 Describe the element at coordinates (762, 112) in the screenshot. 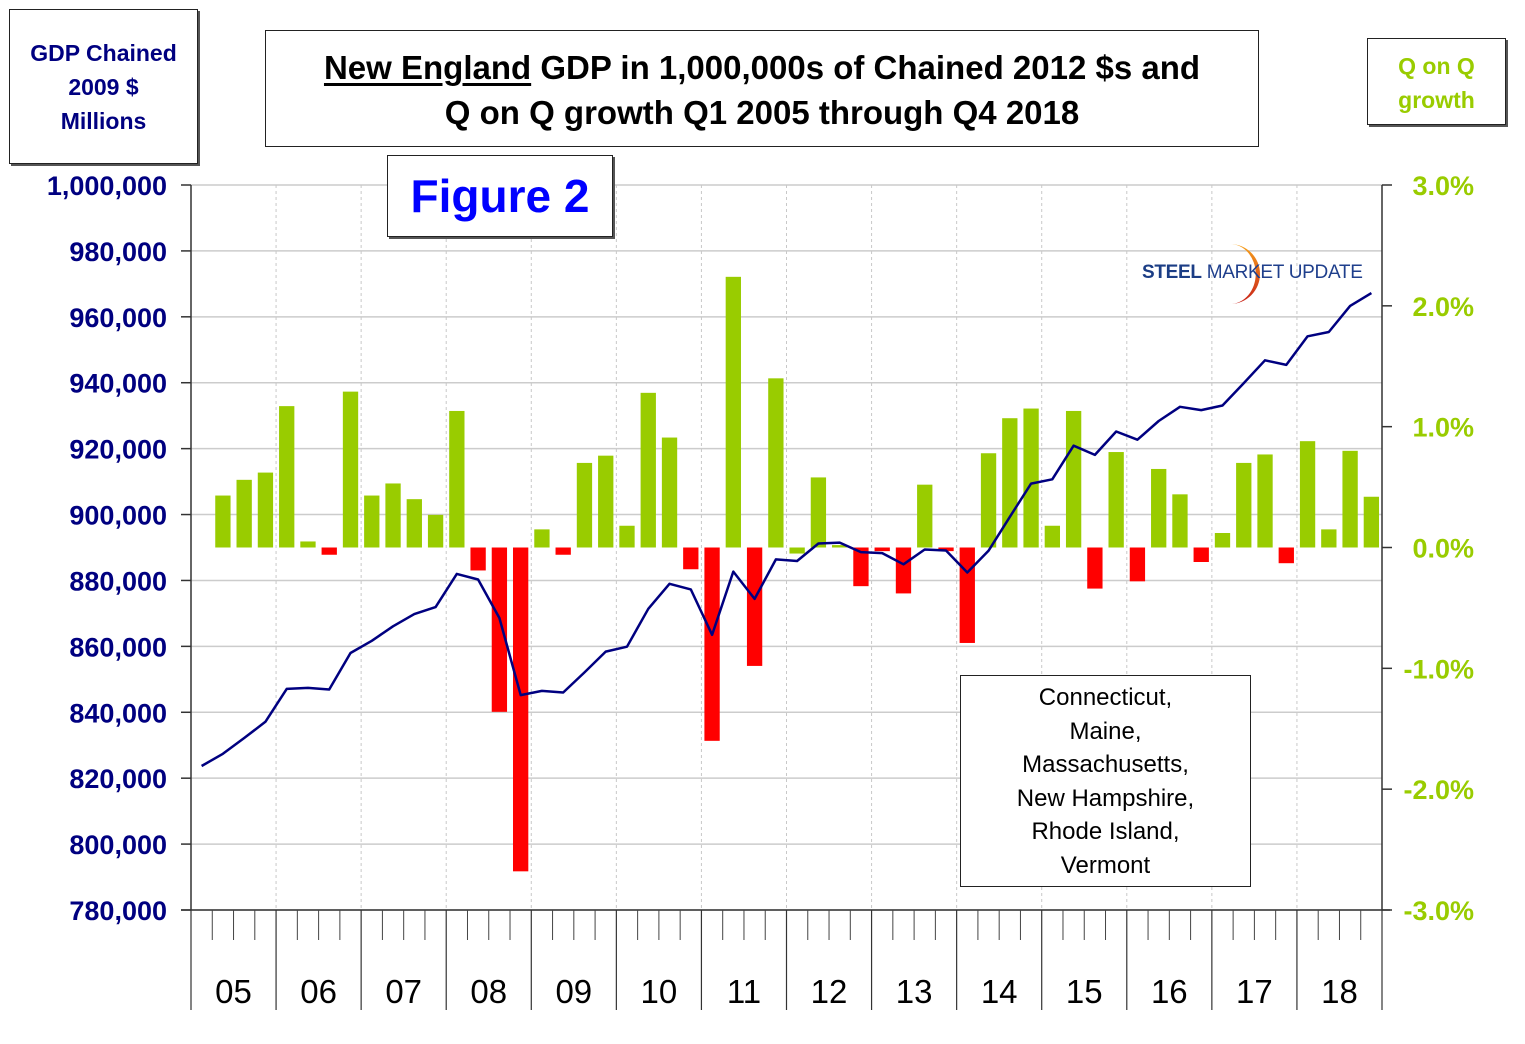

I see `chart-title-line-2: Q on Q growth Q1 2005 through Q4 2018` at that location.